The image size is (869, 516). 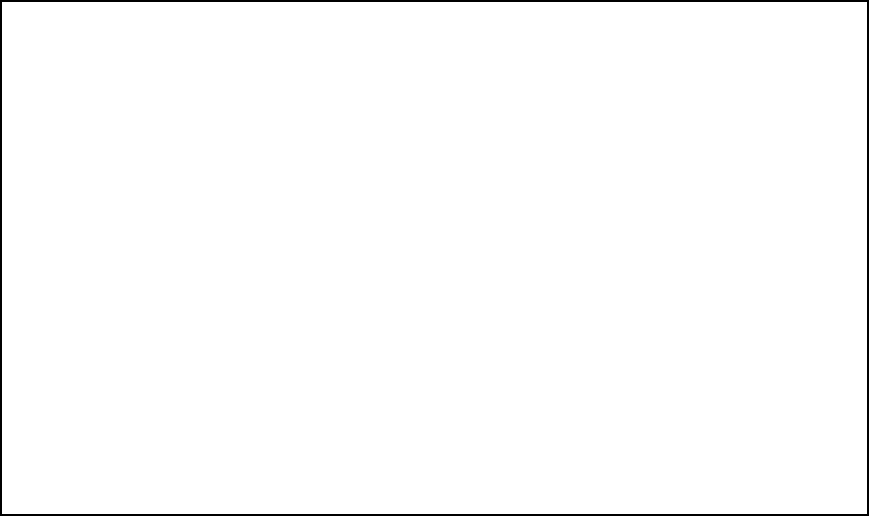 I want to click on legend-item-3month, so click(x=498, y=501).